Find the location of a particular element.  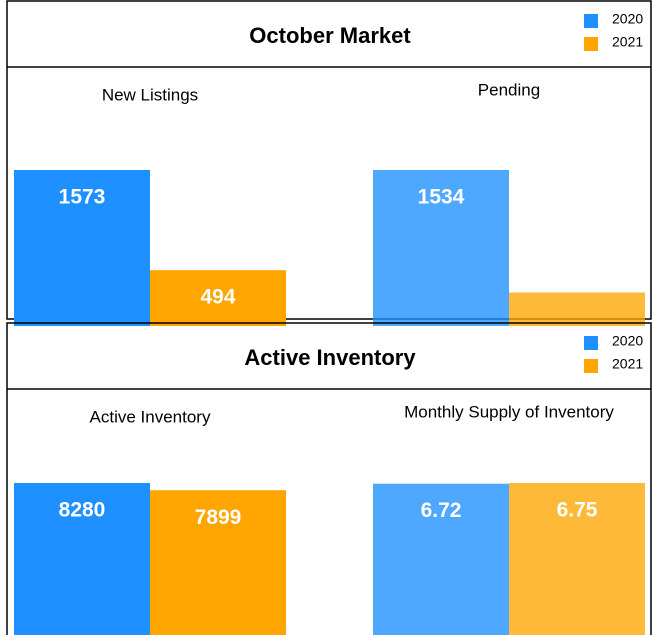

chart-title: Monthly Supply of Inventory is located at coordinates (509, 411).